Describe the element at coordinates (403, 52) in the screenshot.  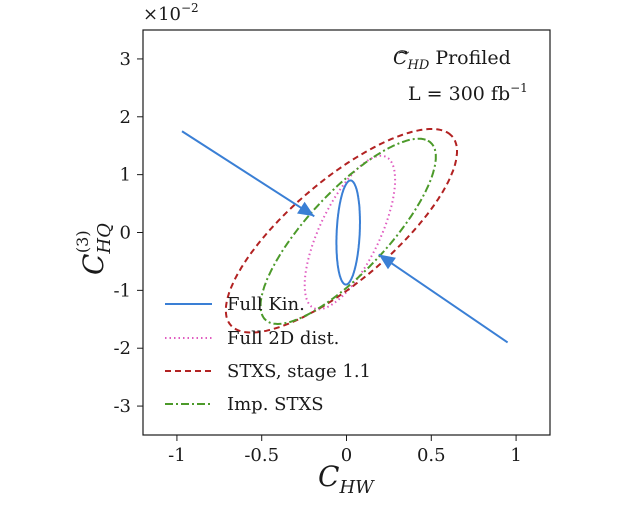
I see `tilde-mark: ~` at that location.